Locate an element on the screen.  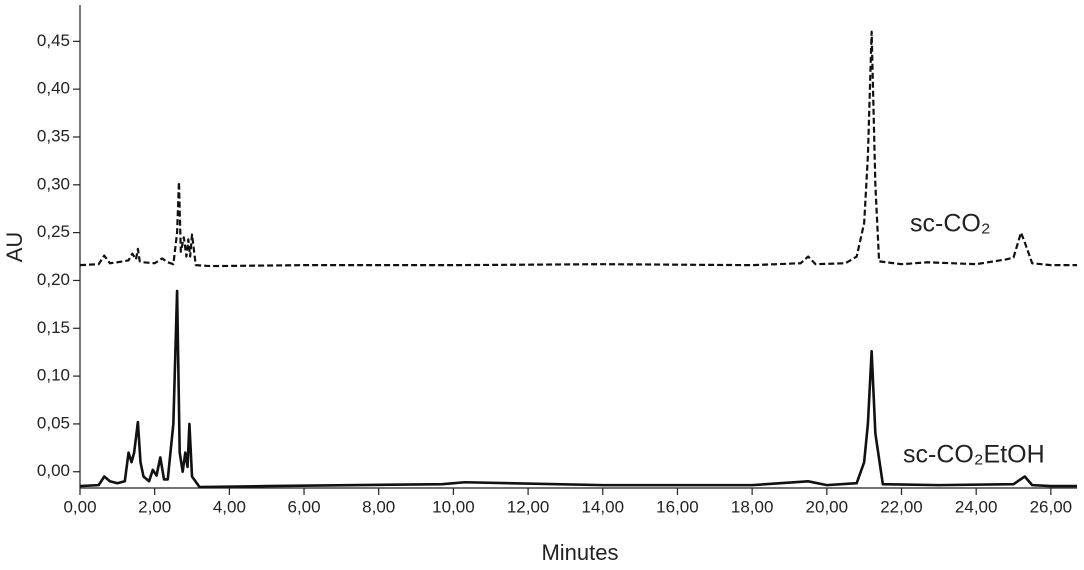
x-tick-label: 14,00 is located at coordinates (602, 506).